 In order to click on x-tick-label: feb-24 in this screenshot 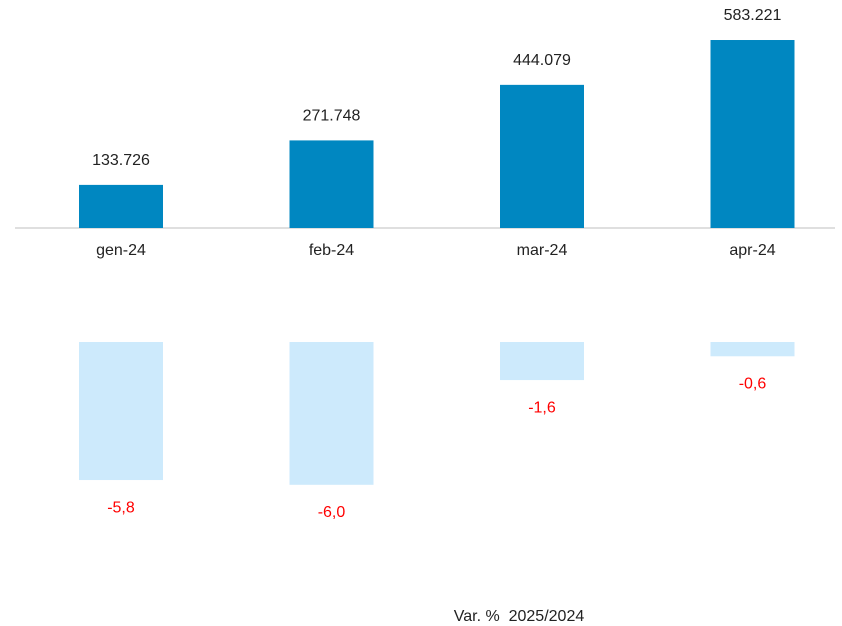, I will do `click(331, 250)`.